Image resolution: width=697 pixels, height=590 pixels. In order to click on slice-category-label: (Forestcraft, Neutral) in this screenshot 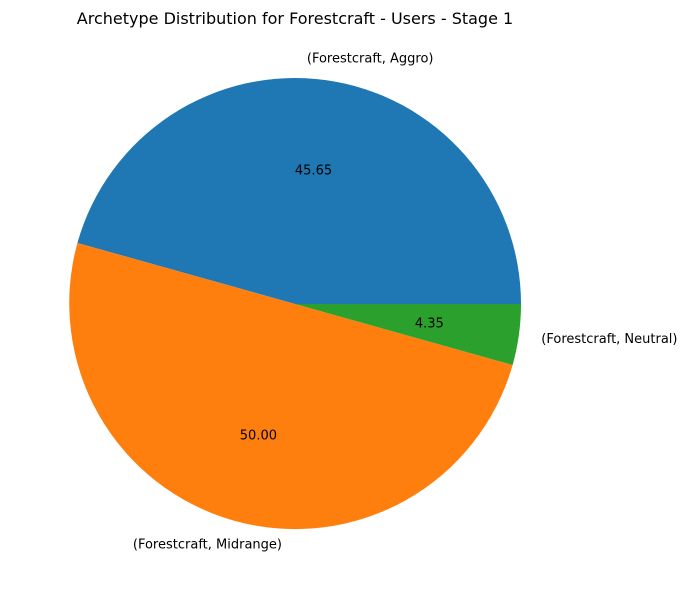, I will do `click(609, 339)`.